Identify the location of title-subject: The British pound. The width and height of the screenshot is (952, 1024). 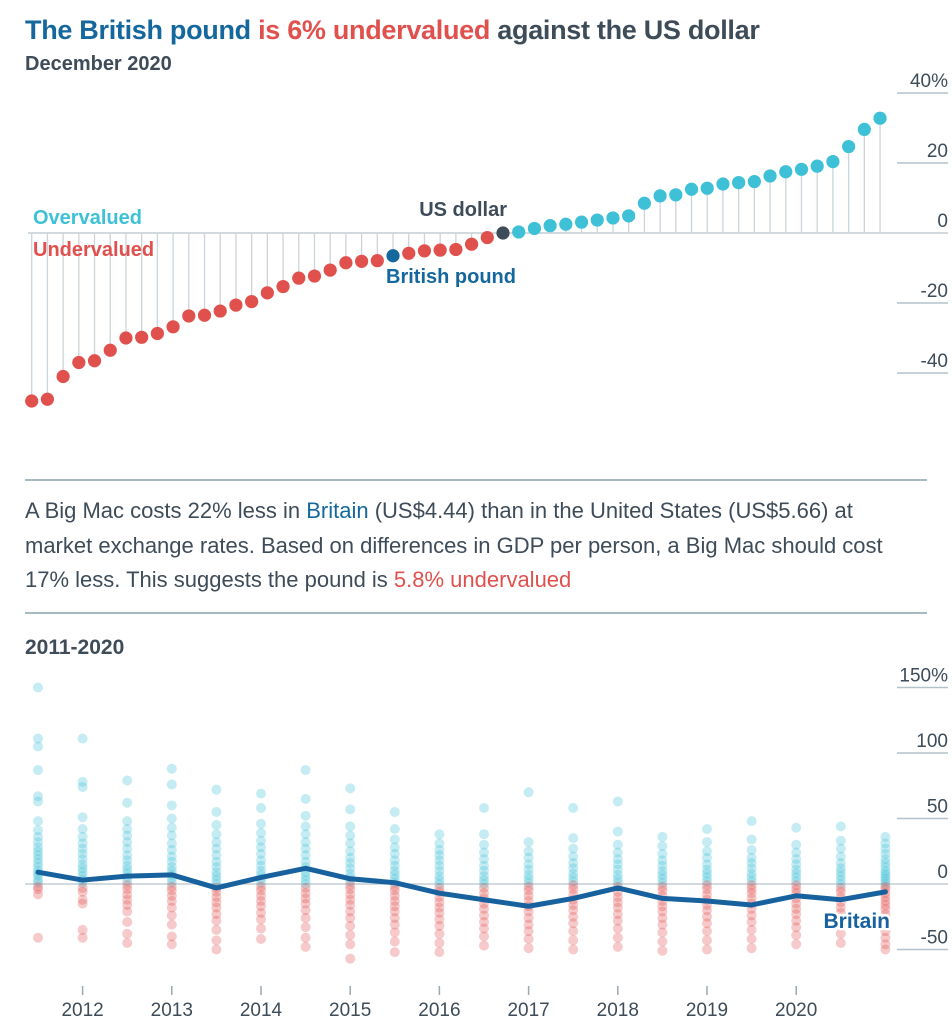
(138, 30).